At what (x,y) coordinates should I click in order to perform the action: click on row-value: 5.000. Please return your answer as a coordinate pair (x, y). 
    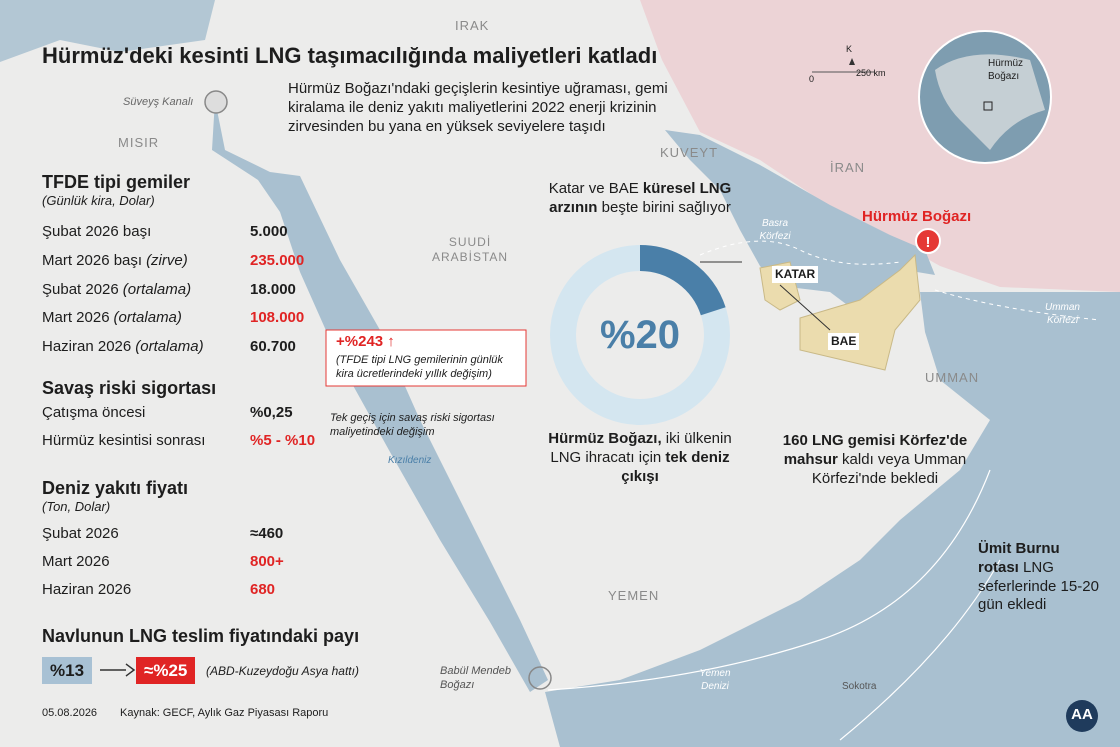
    Looking at the image, I should click on (269, 231).